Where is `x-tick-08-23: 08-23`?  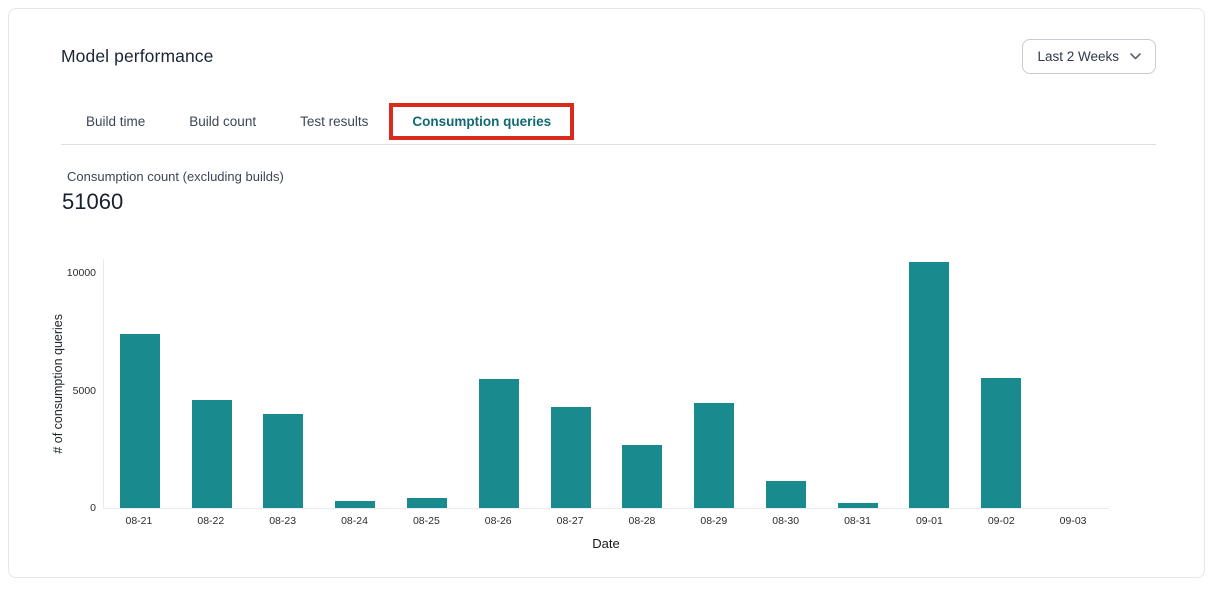
x-tick-08-23: 08-23 is located at coordinates (283, 521).